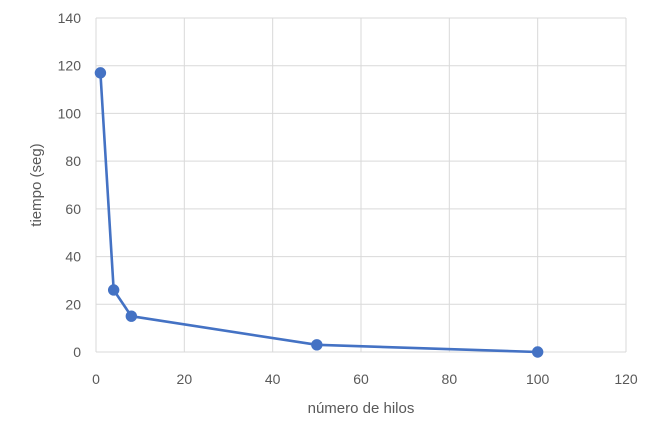  What do you see at coordinates (626, 379) in the screenshot?
I see `x-tick-label: 120` at bounding box center [626, 379].